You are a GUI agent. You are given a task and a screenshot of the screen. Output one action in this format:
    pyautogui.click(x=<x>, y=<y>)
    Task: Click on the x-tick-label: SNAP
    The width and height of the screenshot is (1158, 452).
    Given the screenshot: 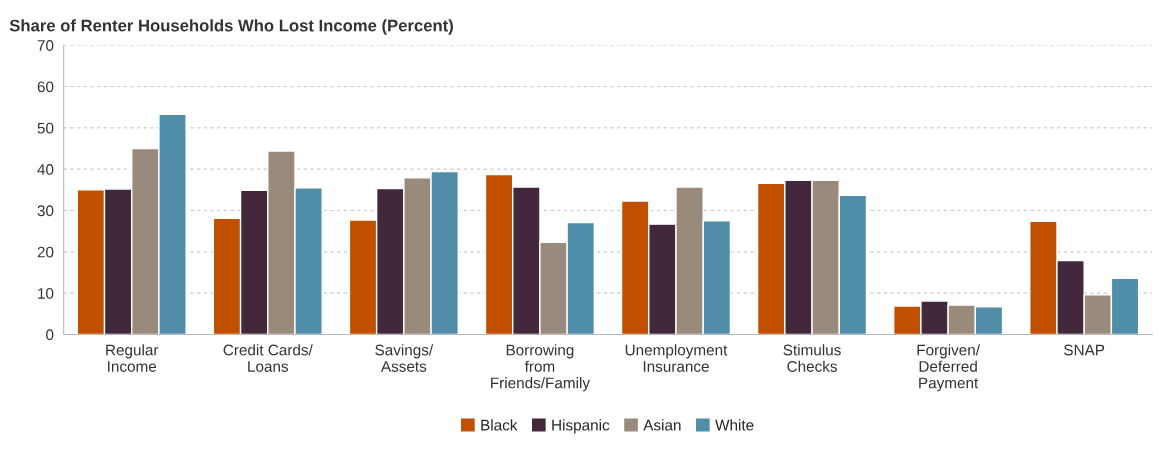 What is the action you would take?
    pyautogui.click(x=1084, y=350)
    